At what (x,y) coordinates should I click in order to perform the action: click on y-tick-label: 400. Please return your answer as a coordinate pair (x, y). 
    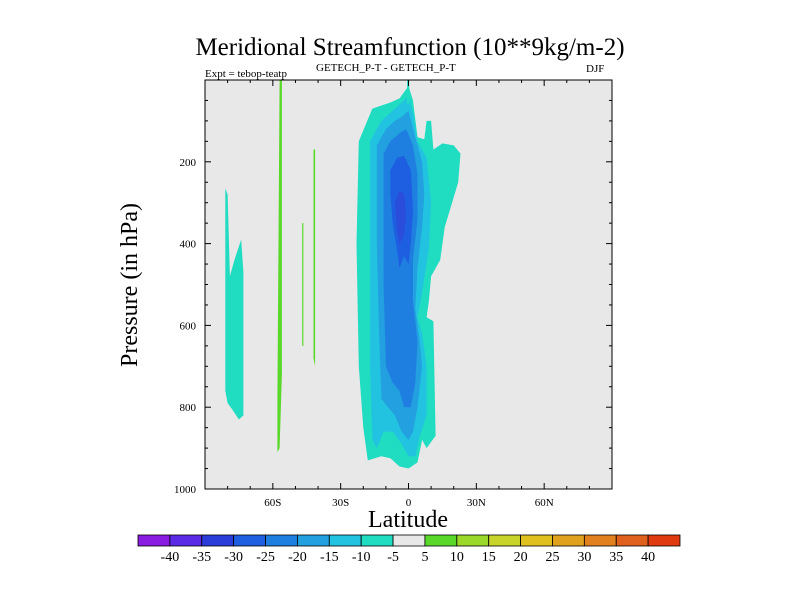
    Looking at the image, I should click on (188, 245).